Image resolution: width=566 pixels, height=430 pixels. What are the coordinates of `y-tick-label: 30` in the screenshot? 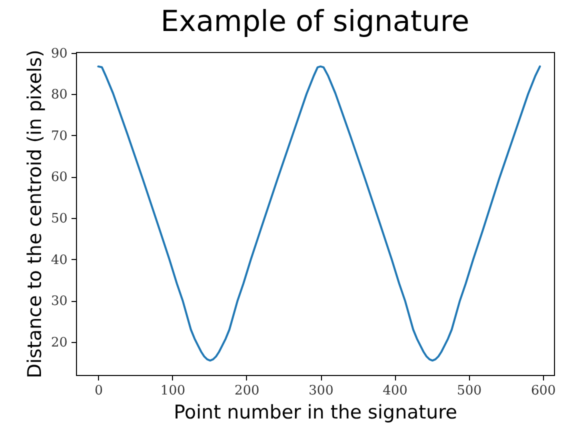 It's located at (59, 302).